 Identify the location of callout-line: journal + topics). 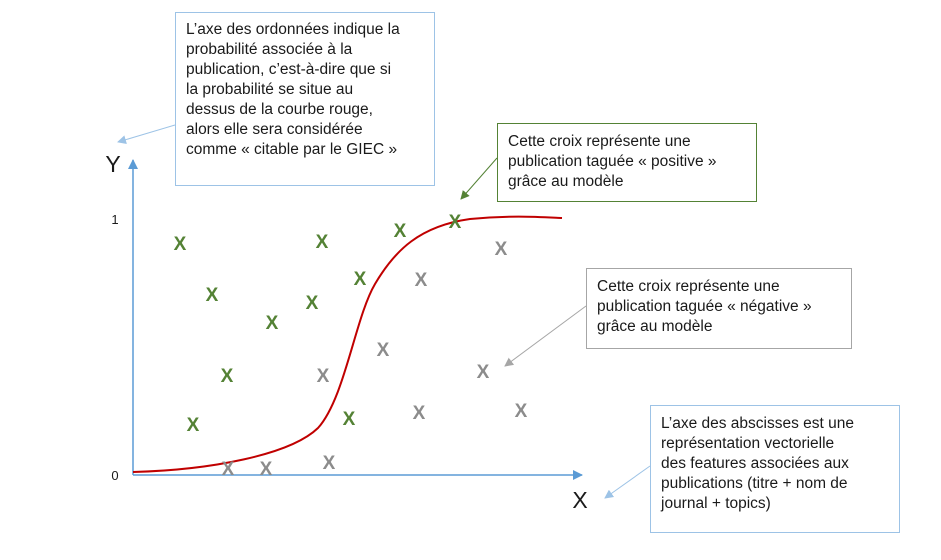
(716, 503).